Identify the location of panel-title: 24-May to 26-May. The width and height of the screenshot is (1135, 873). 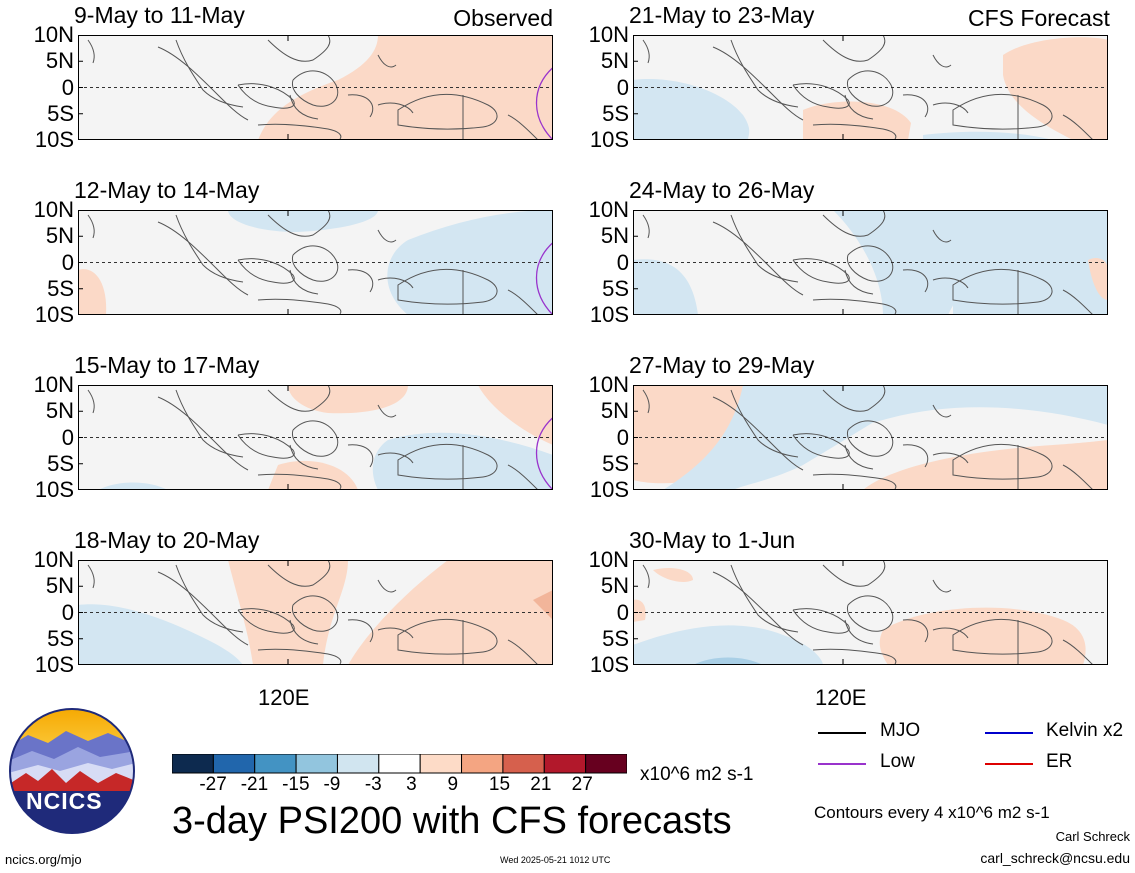
(722, 190).